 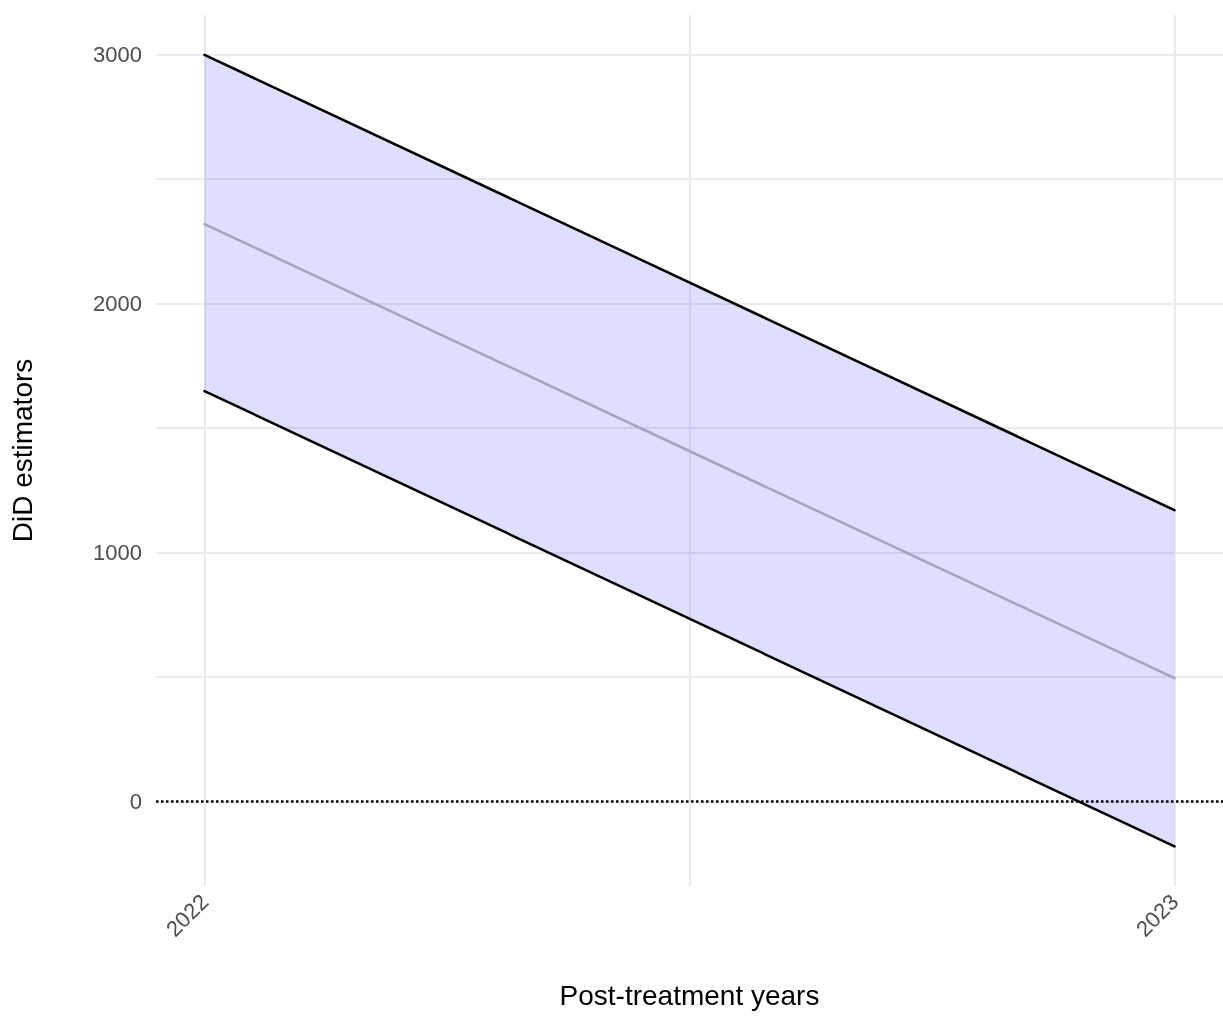 I want to click on y-tick-label: 3000, so click(x=117, y=55).